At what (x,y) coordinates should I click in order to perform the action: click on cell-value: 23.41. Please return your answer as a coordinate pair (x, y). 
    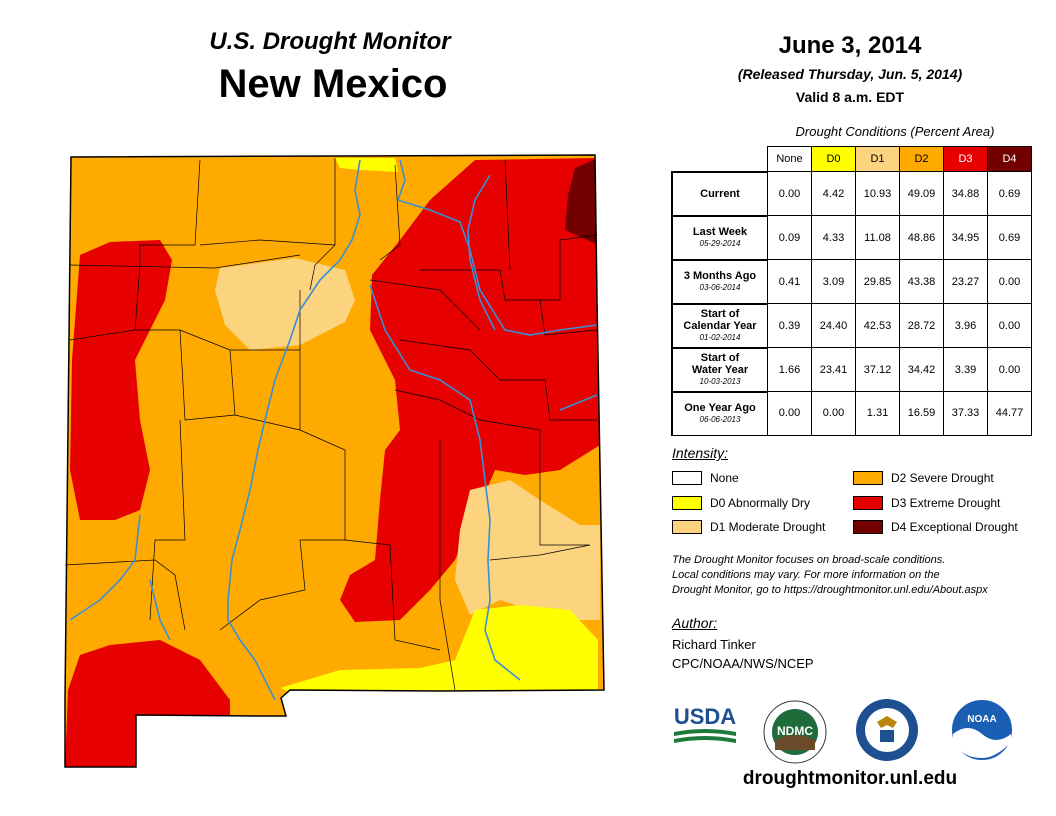
    Looking at the image, I should click on (833, 369).